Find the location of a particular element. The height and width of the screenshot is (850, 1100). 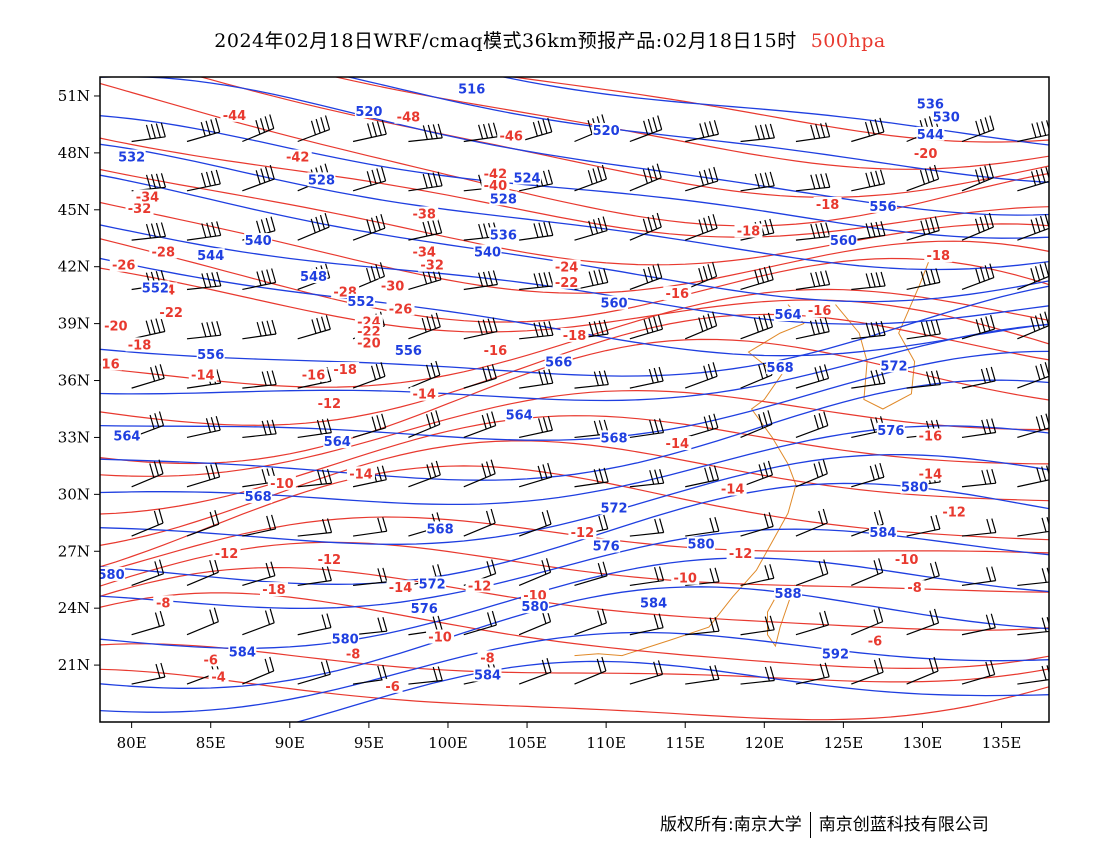

height-label: 584 is located at coordinates (882, 533).